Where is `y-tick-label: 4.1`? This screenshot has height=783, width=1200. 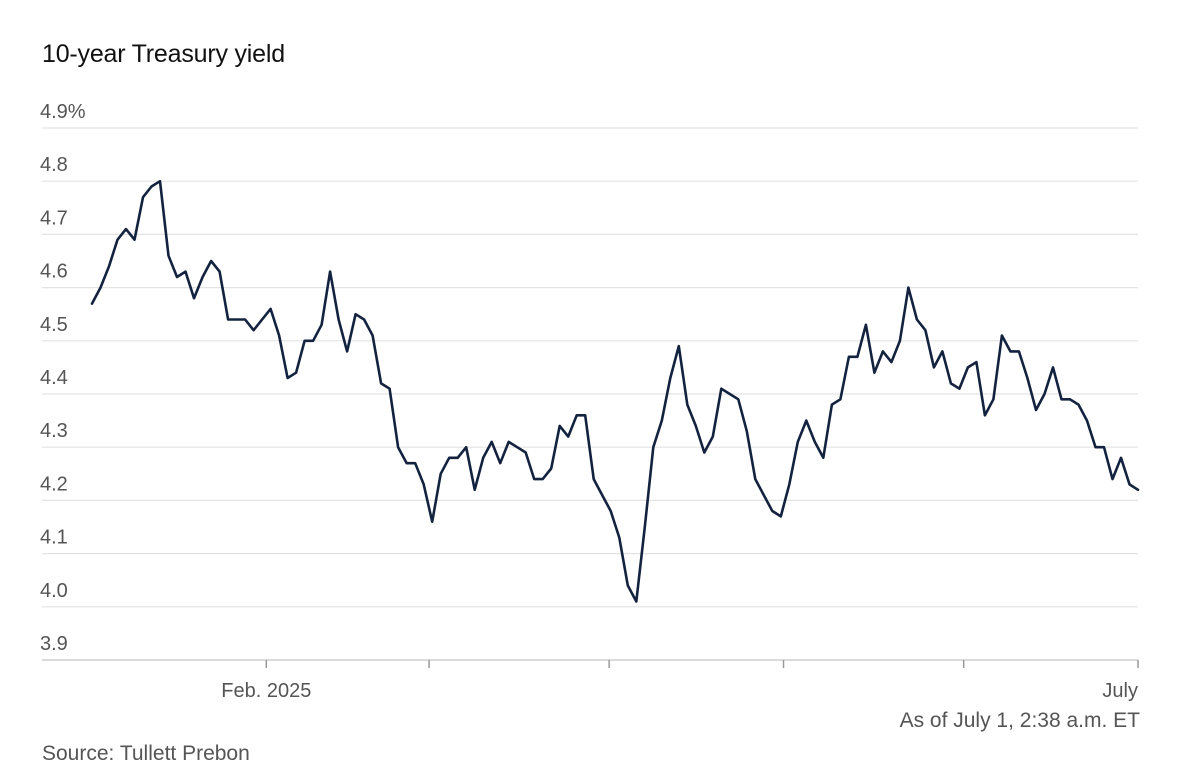
y-tick-label: 4.1 is located at coordinates (54, 538).